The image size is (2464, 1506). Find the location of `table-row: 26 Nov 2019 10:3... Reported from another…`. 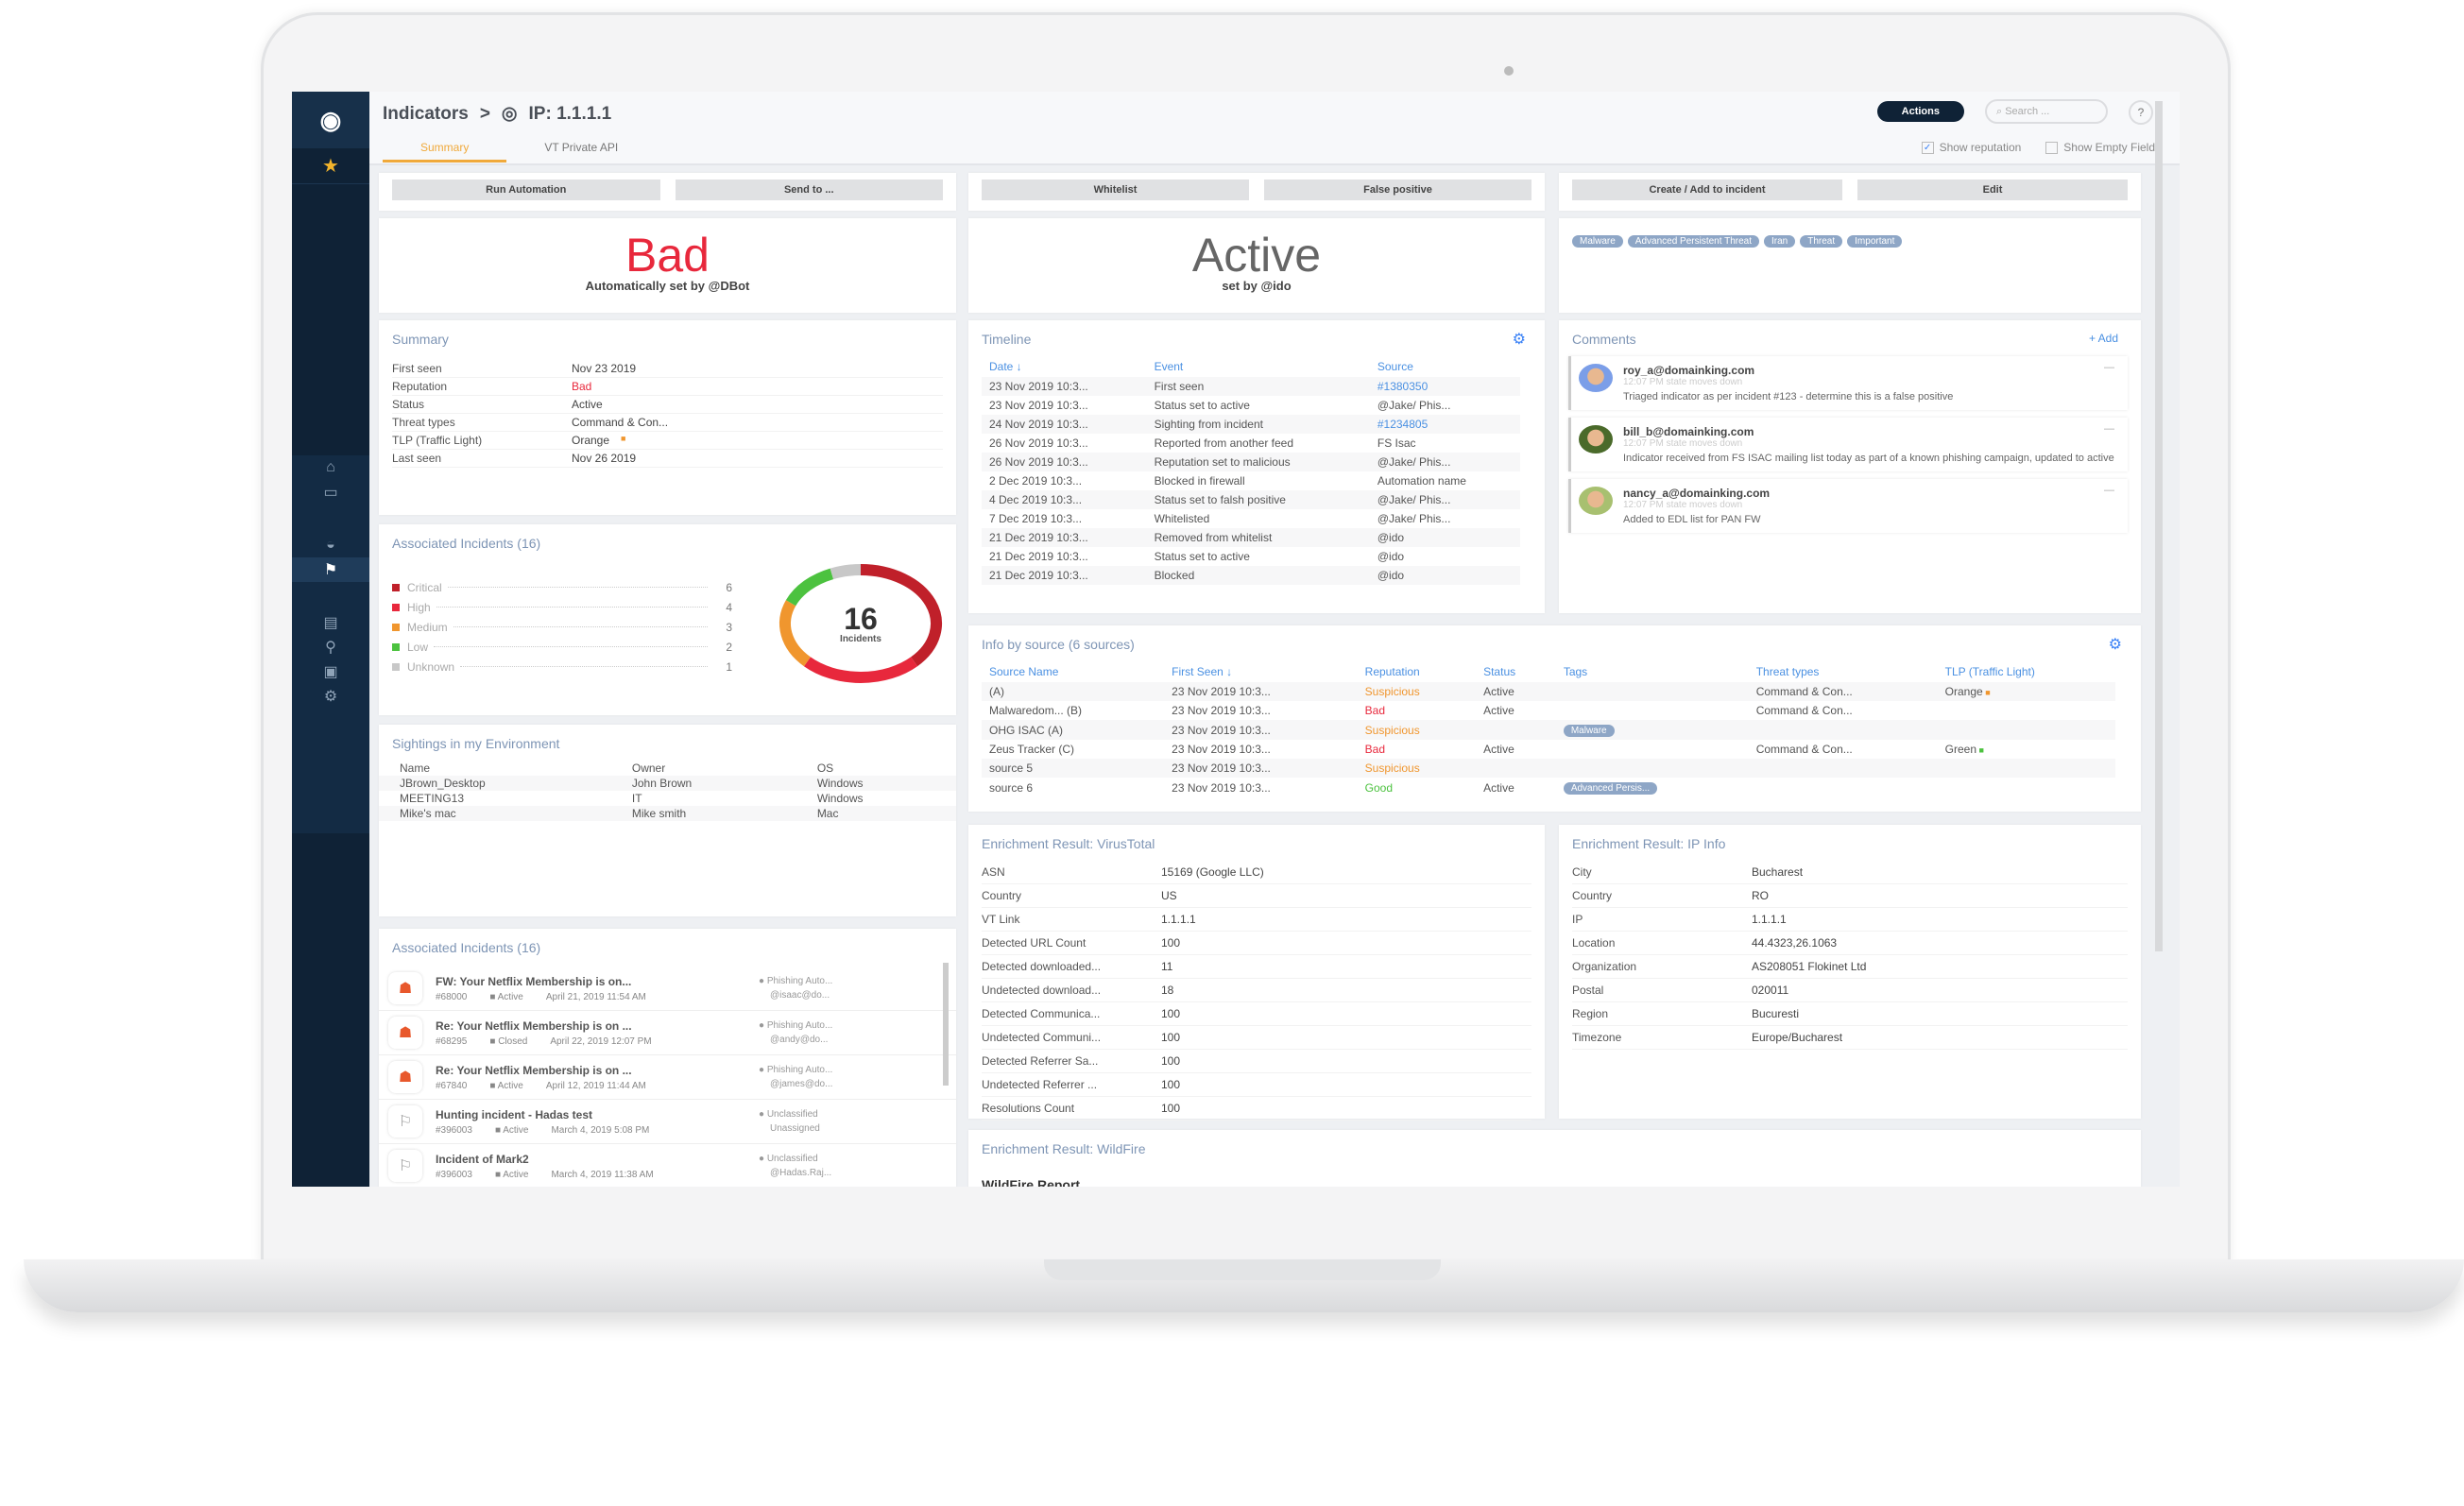

table-row: 26 Nov 2019 10:3... Reported from another… is located at coordinates (1251, 443).